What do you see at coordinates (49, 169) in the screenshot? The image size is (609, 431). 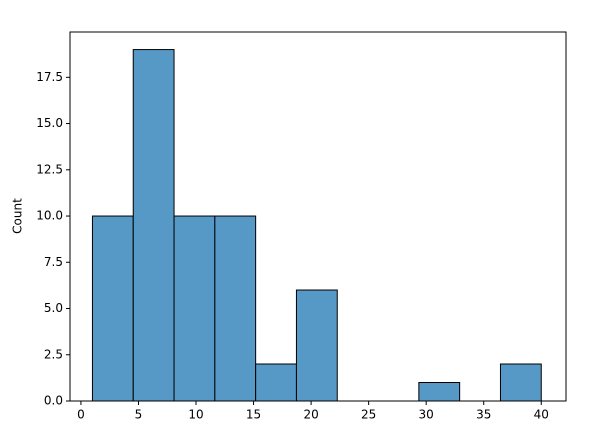 I see `y-tick-label: 12.5` at bounding box center [49, 169].